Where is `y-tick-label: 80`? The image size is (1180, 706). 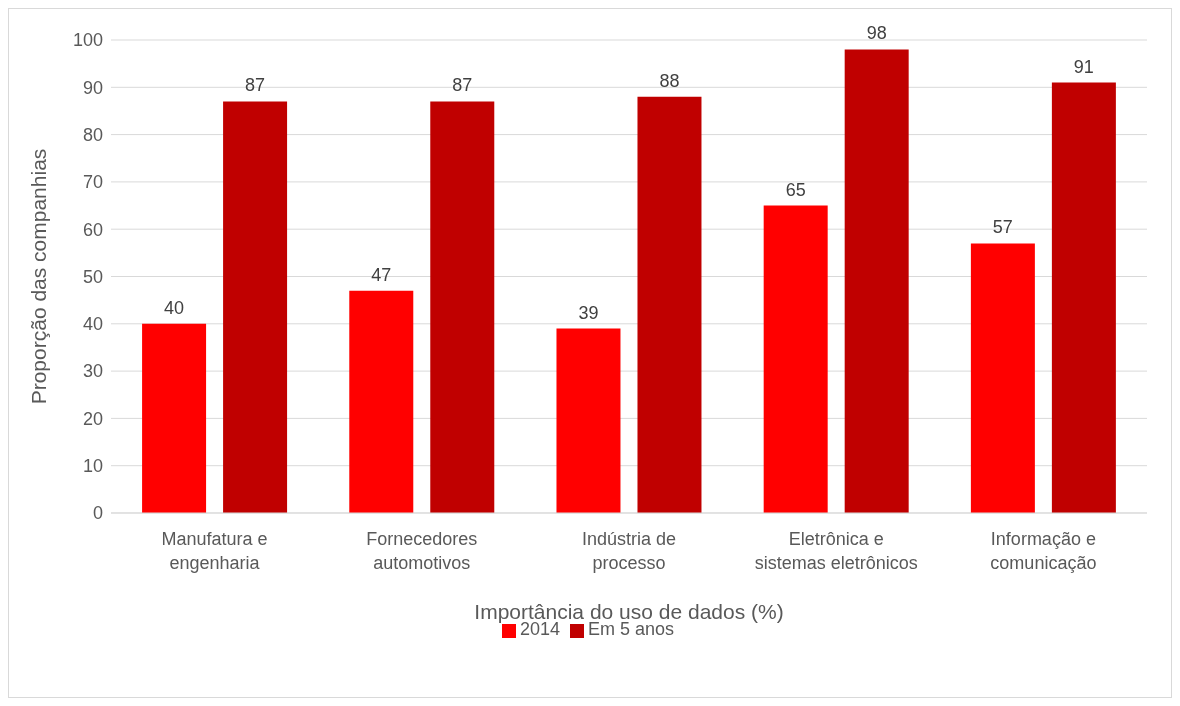 y-tick-label: 80 is located at coordinates (92, 134).